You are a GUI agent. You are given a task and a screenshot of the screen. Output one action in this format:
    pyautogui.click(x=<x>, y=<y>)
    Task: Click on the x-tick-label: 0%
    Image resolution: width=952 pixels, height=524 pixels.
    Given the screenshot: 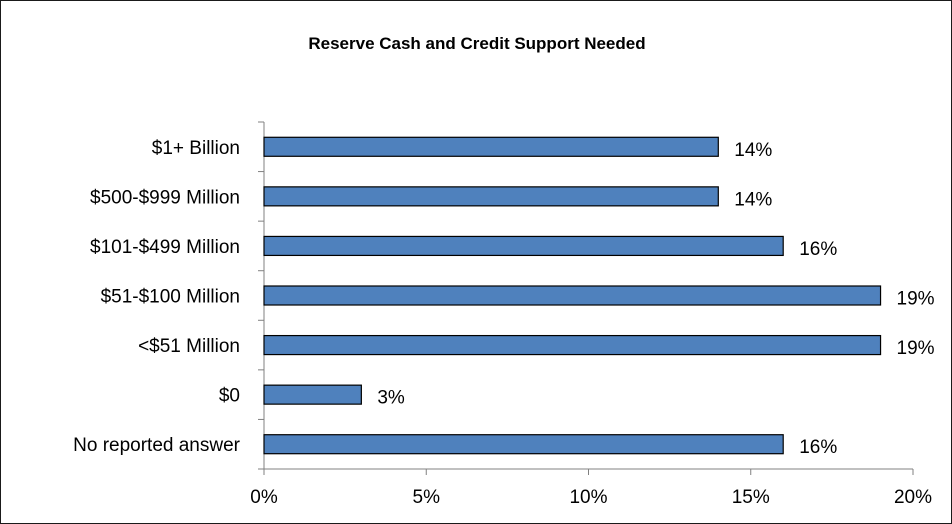 What is the action you would take?
    pyautogui.click(x=264, y=497)
    